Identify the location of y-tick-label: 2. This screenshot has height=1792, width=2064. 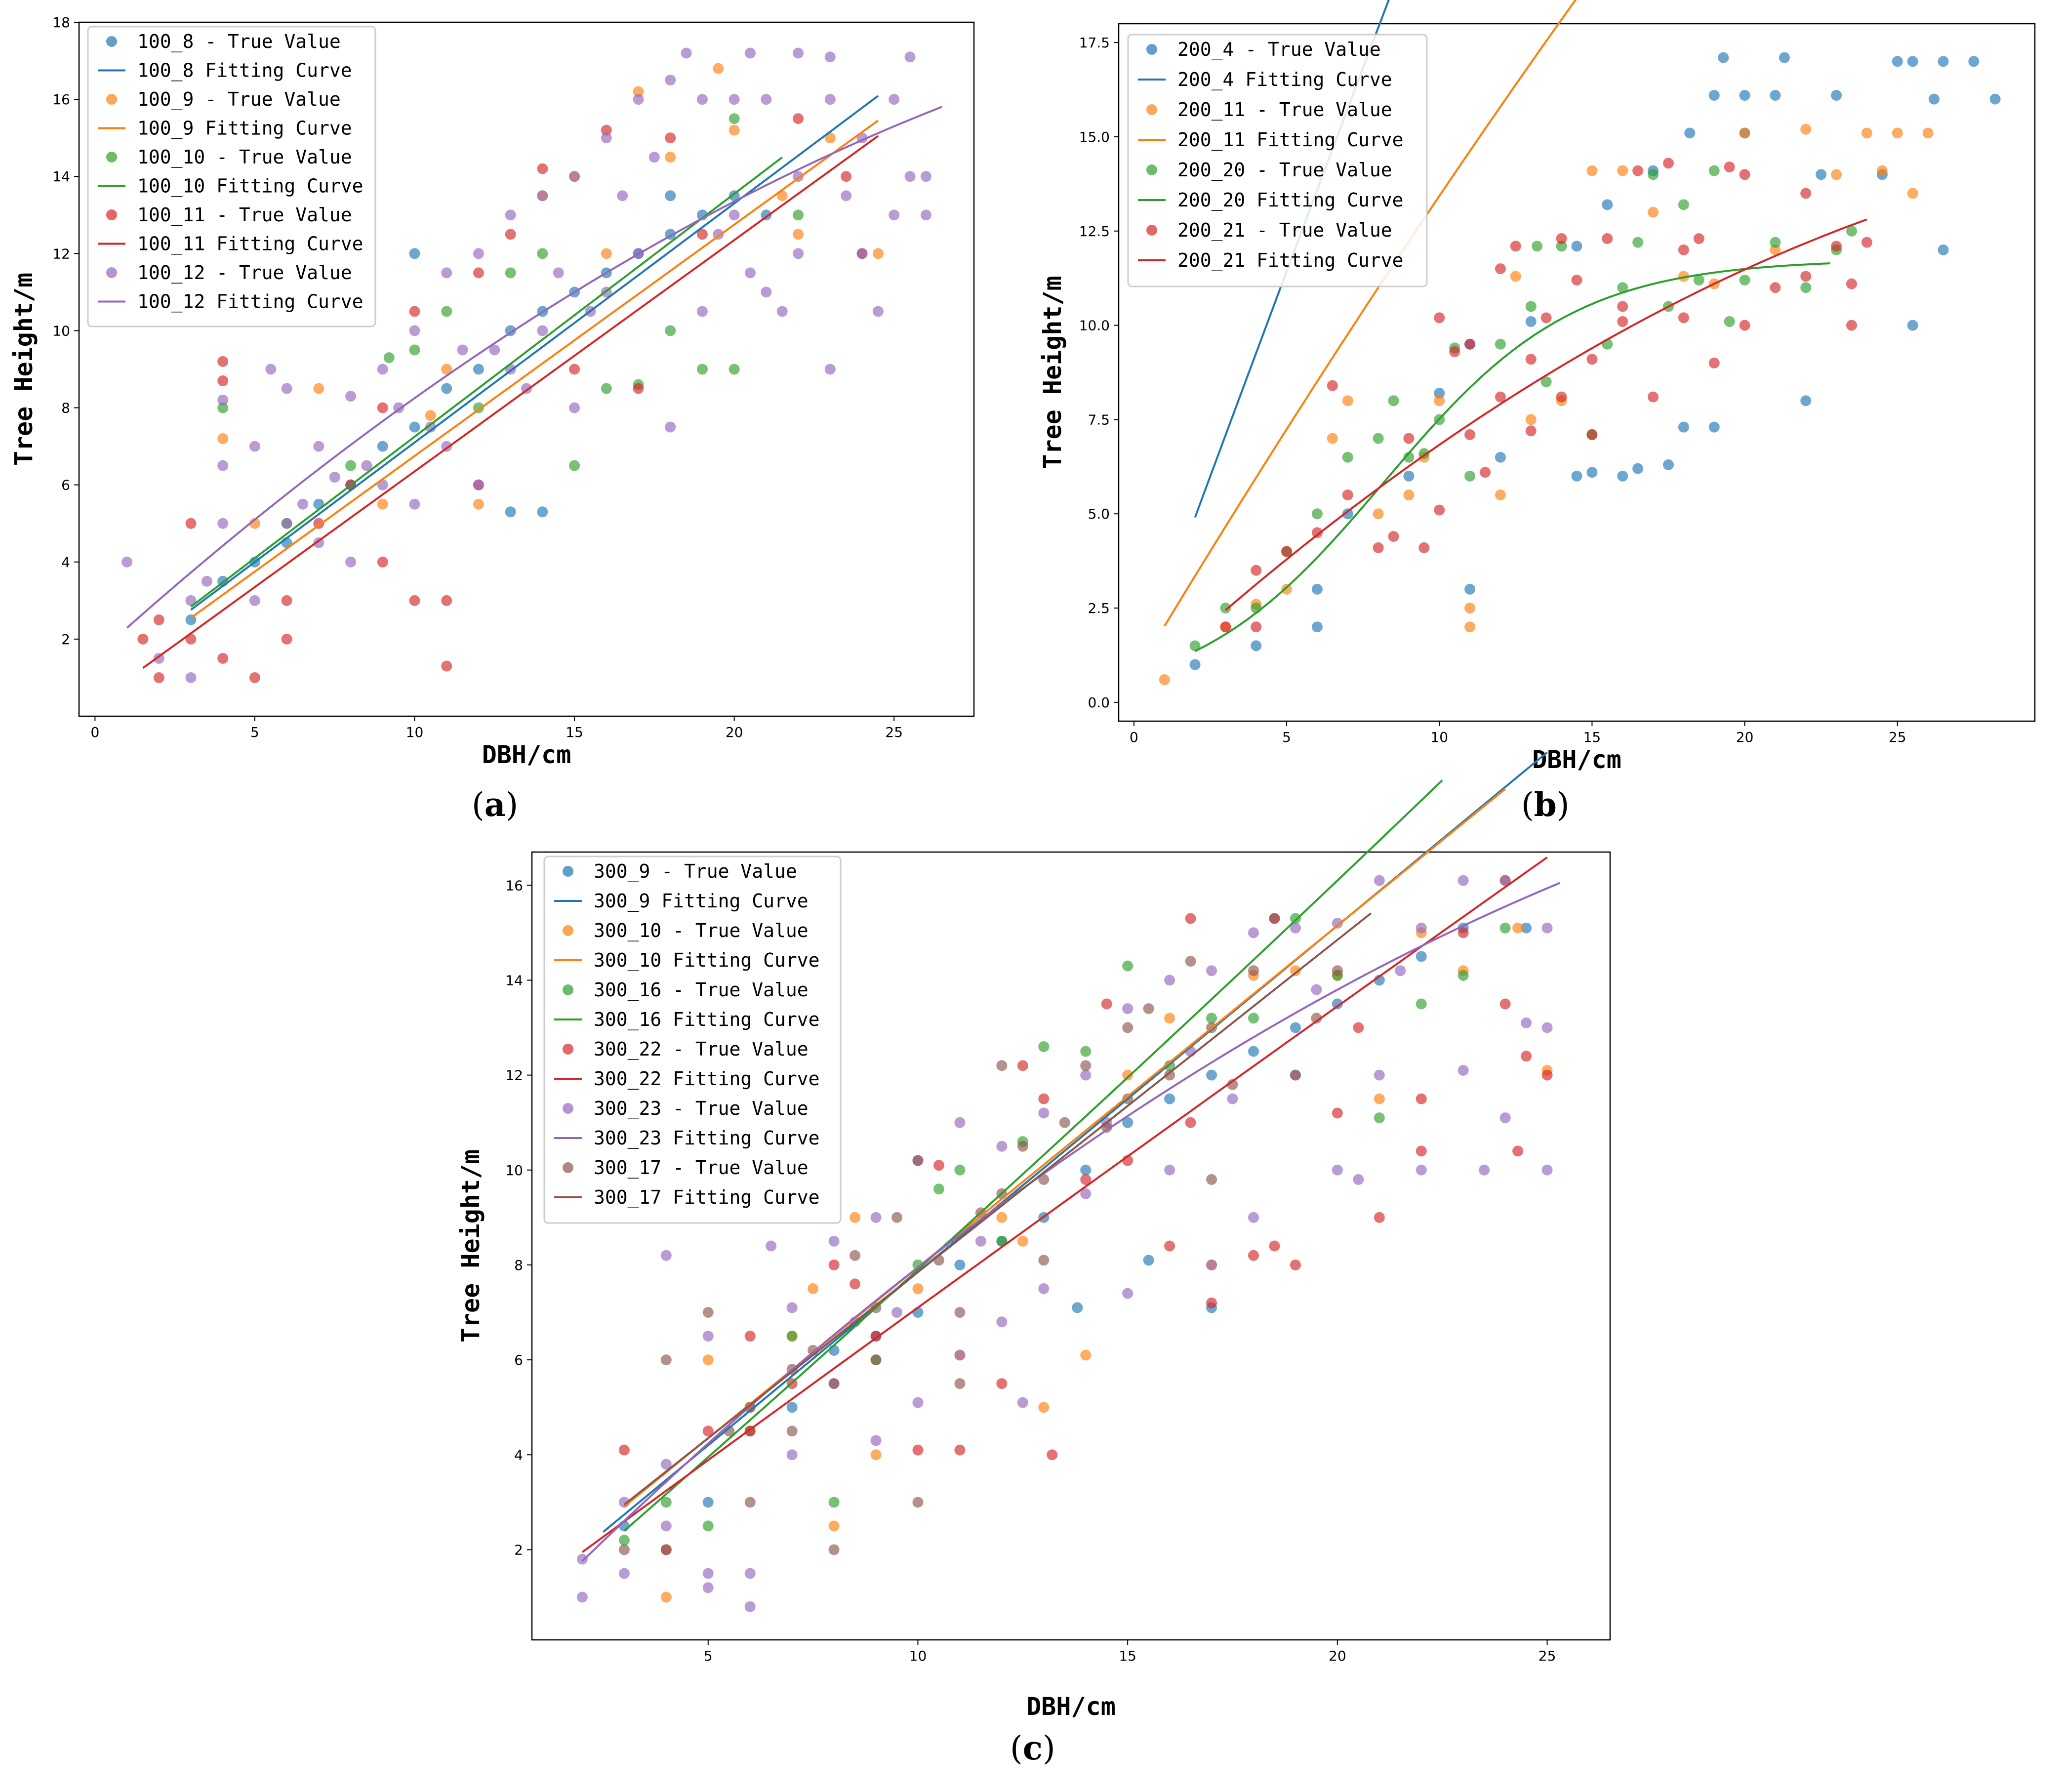
(518, 1550).